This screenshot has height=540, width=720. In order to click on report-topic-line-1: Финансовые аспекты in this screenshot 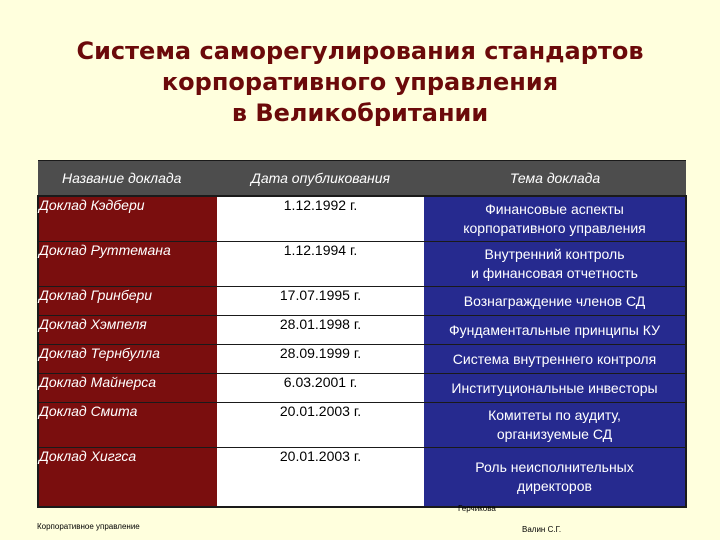, I will do `click(554, 209)`.